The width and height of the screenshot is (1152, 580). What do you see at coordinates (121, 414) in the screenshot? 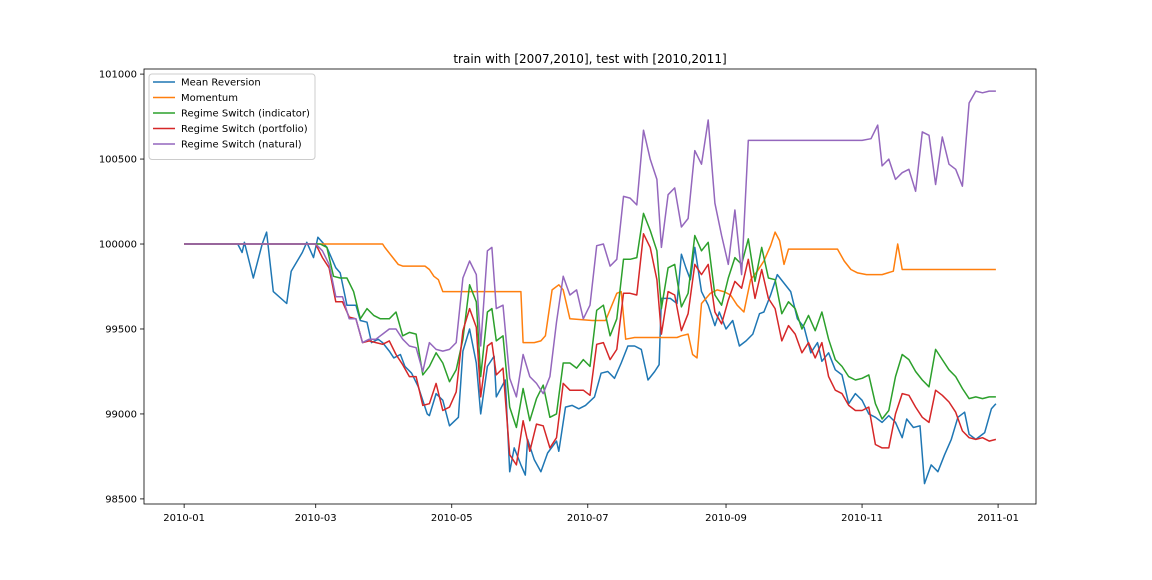
I see `y-tick-label: 99000` at bounding box center [121, 414].